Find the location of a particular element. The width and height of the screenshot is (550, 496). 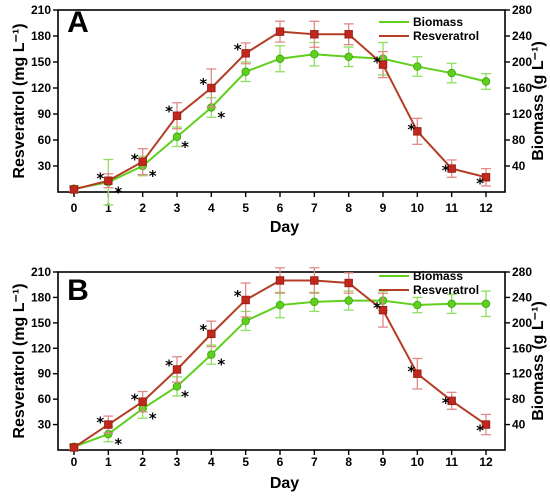

y-left-tick-label: 210 is located at coordinates (41, 272).